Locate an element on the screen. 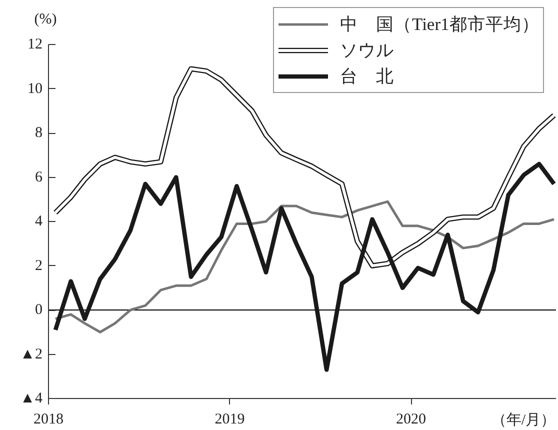 This screenshot has height=430, width=558. y-tick-label: ▲4 is located at coordinates (31, 398).